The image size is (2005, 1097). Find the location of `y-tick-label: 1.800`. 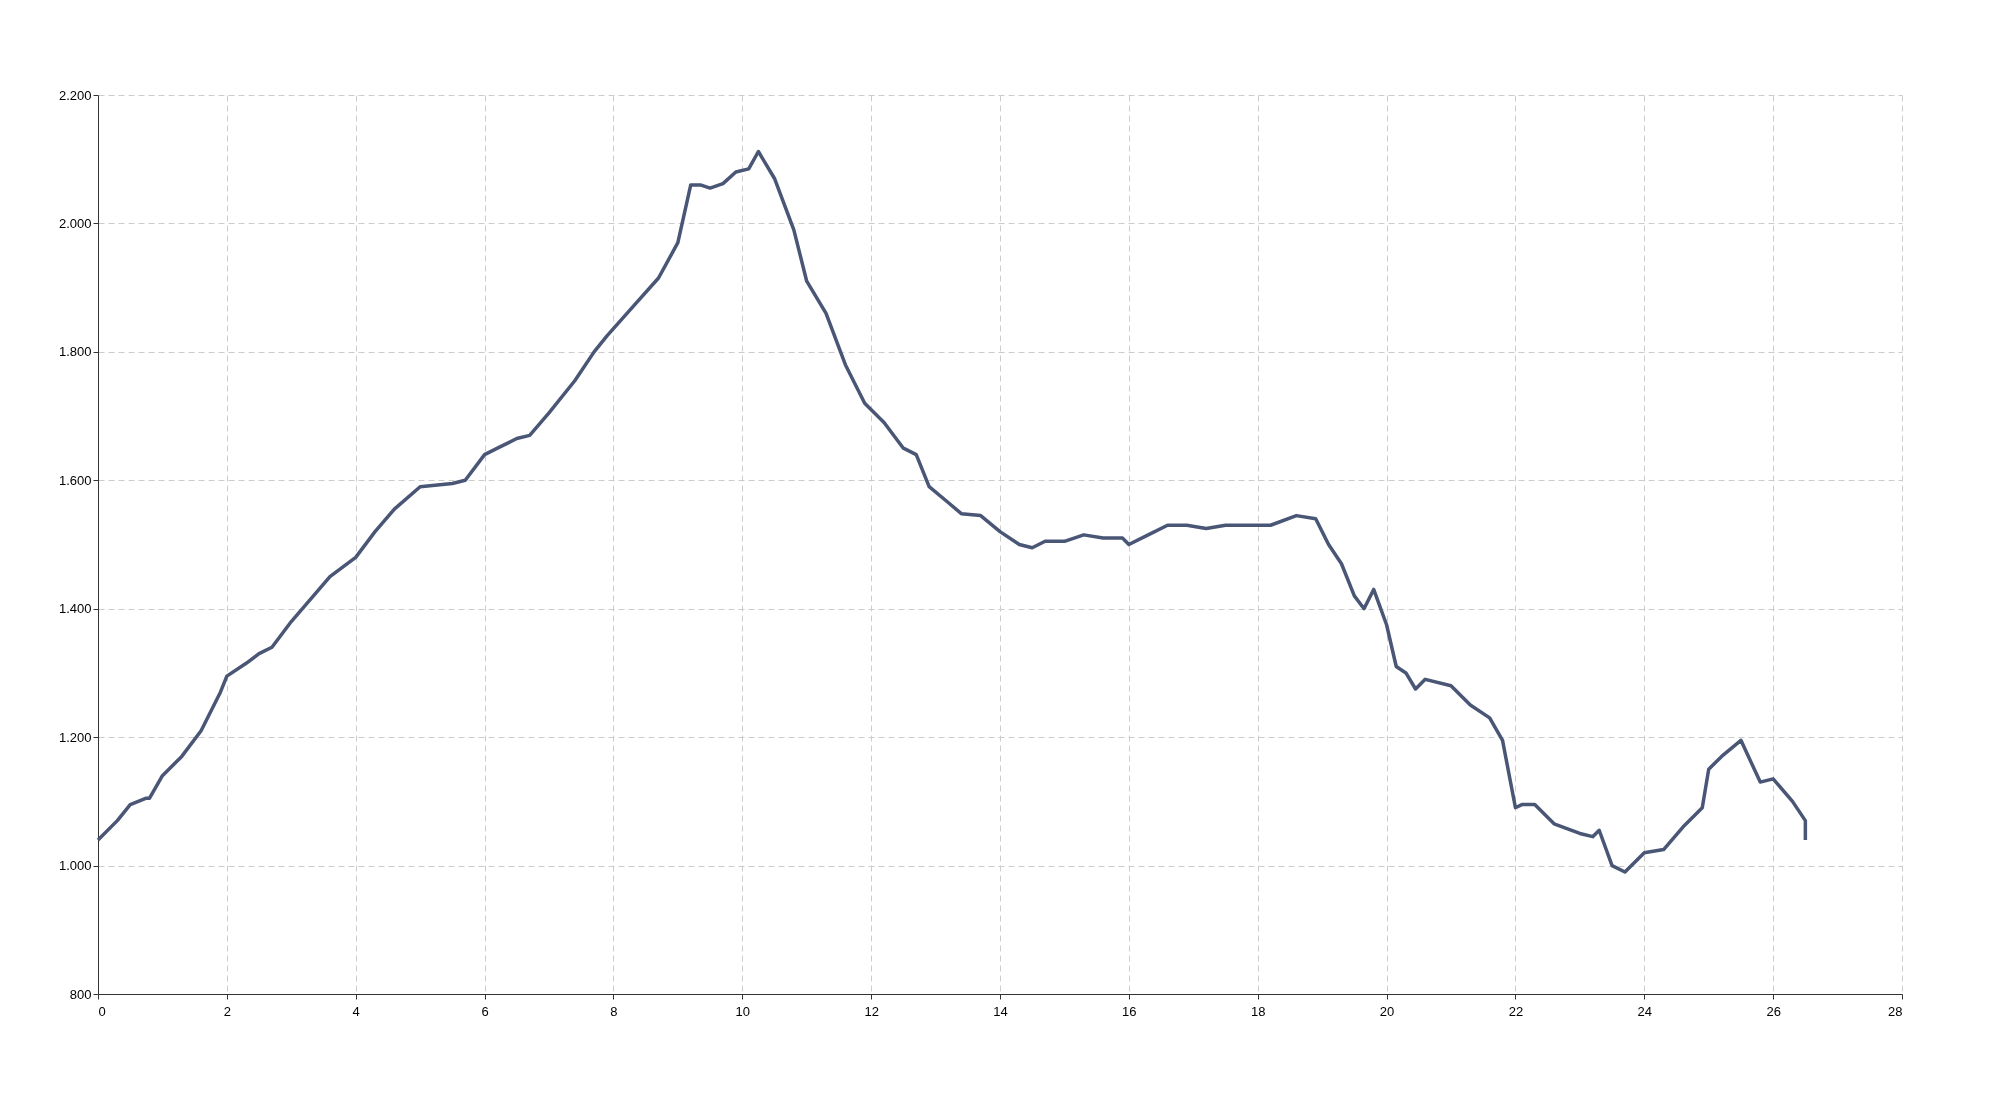

y-tick-label: 1.800 is located at coordinates (75, 352).